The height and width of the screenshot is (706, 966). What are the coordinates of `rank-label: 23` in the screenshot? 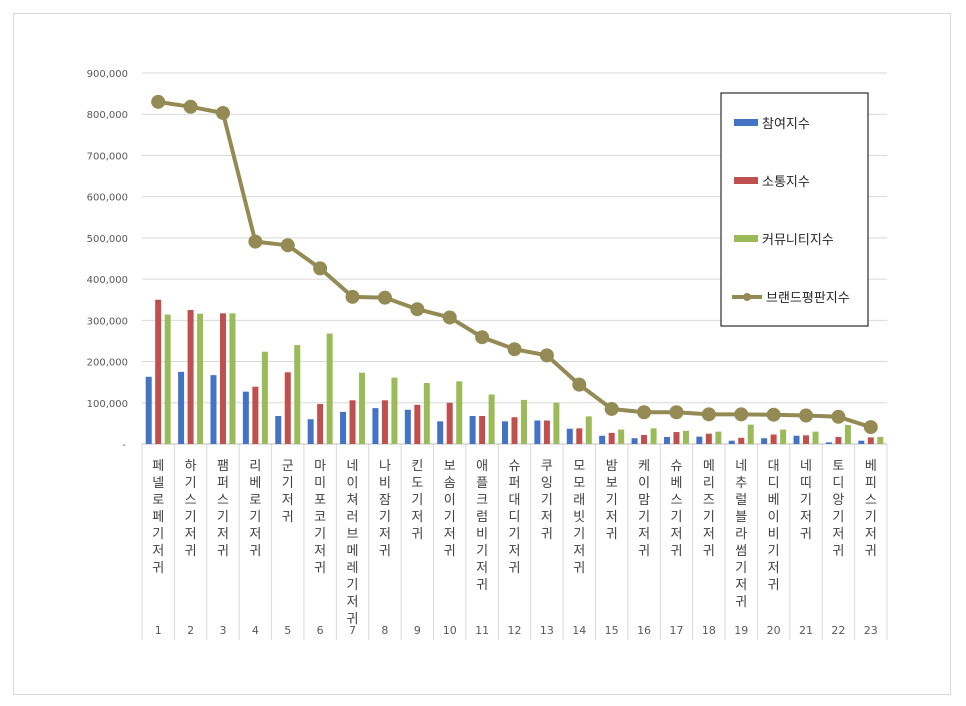 It's located at (871, 630).